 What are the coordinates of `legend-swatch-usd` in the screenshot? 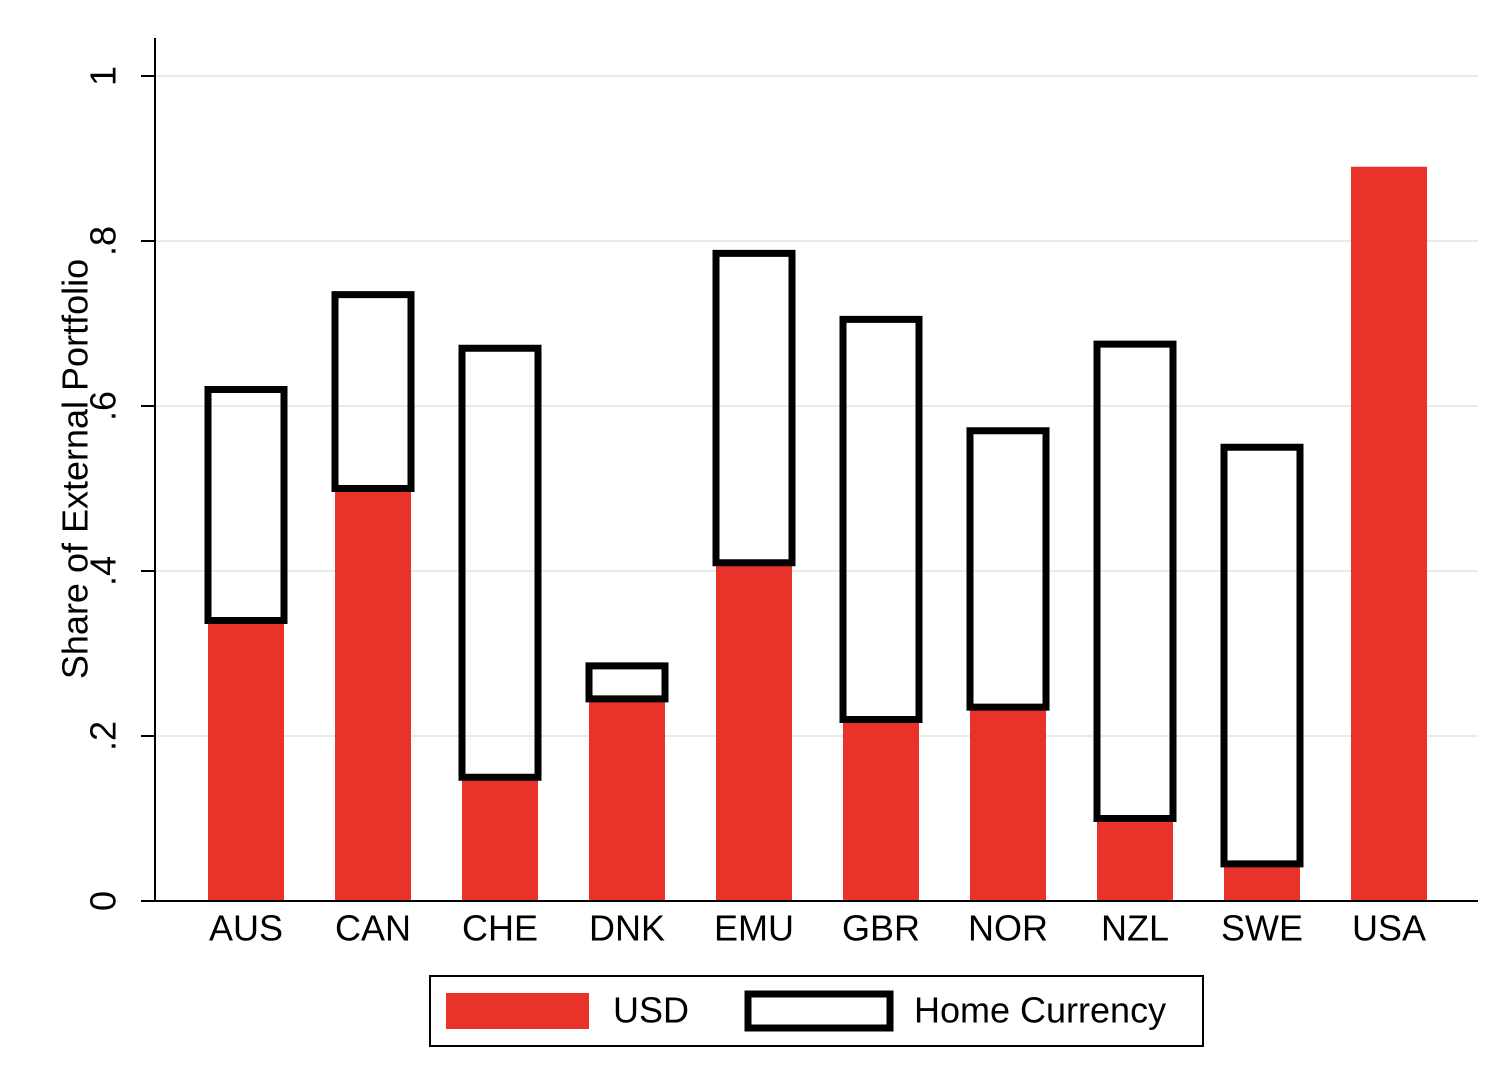 It's located at (517, 1011).